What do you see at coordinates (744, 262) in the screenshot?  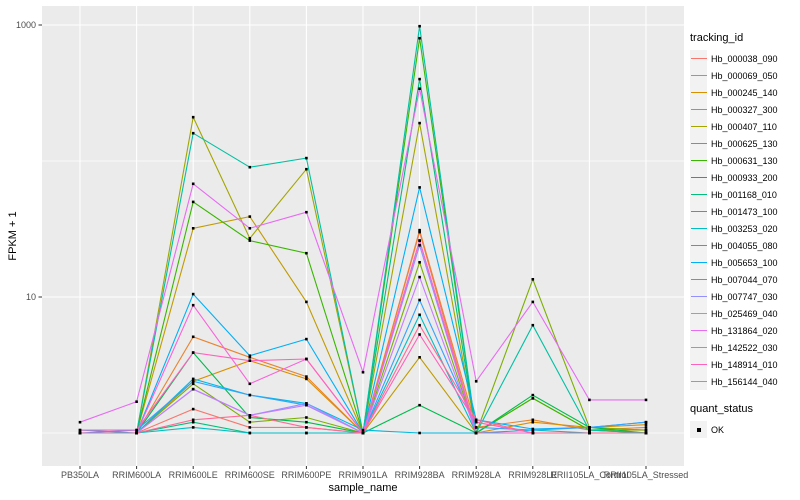 I see `legend-entry-label: Hb_005653_100` at bounding box center [744, 262].